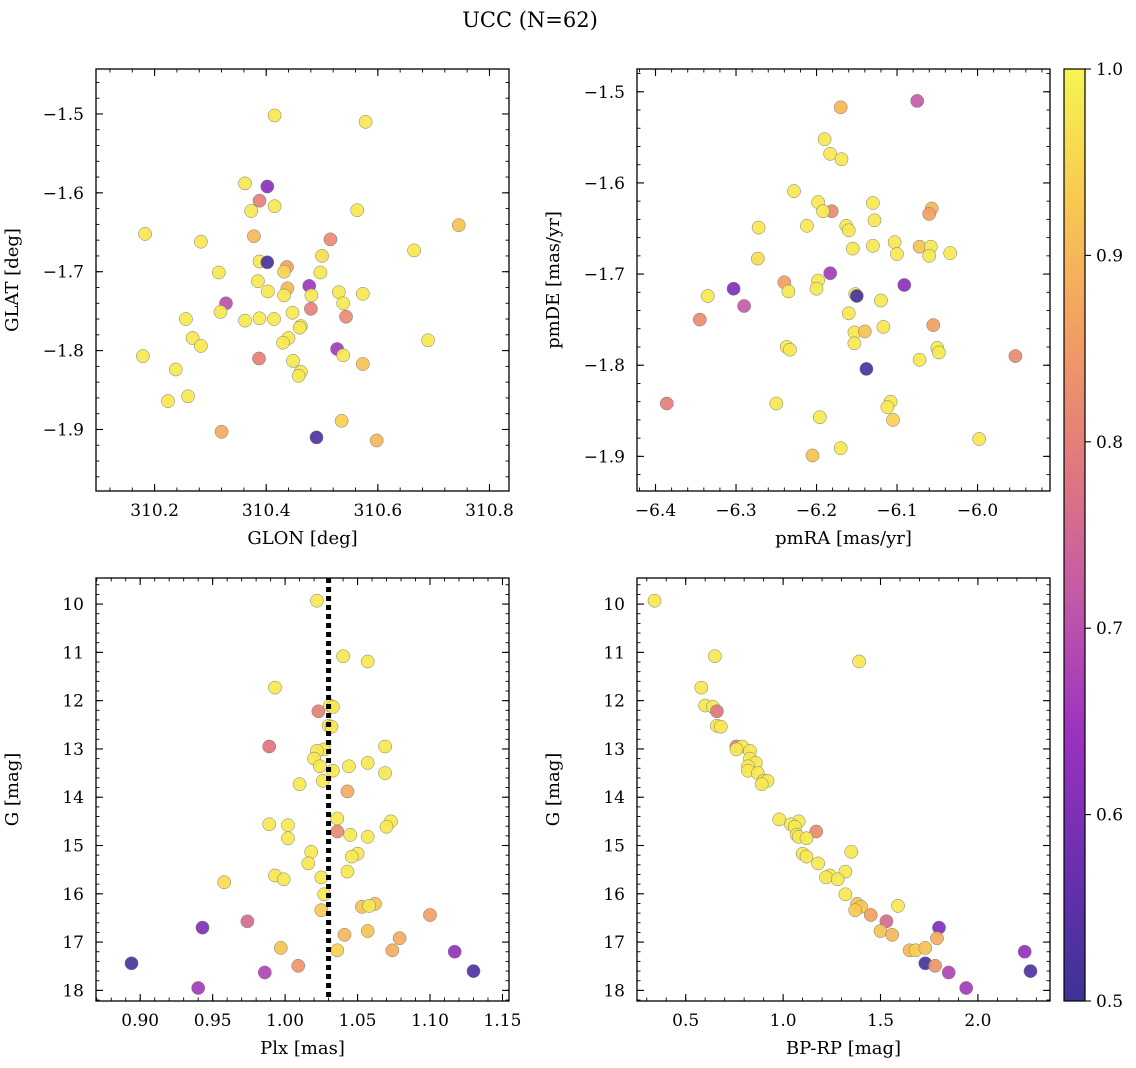 The height and width of the screenshot is (1068, 1136). Describe the element at coordinates (1109, 443) in the screenshot. I see `colorbar-tick-label: 0.8` at that location.